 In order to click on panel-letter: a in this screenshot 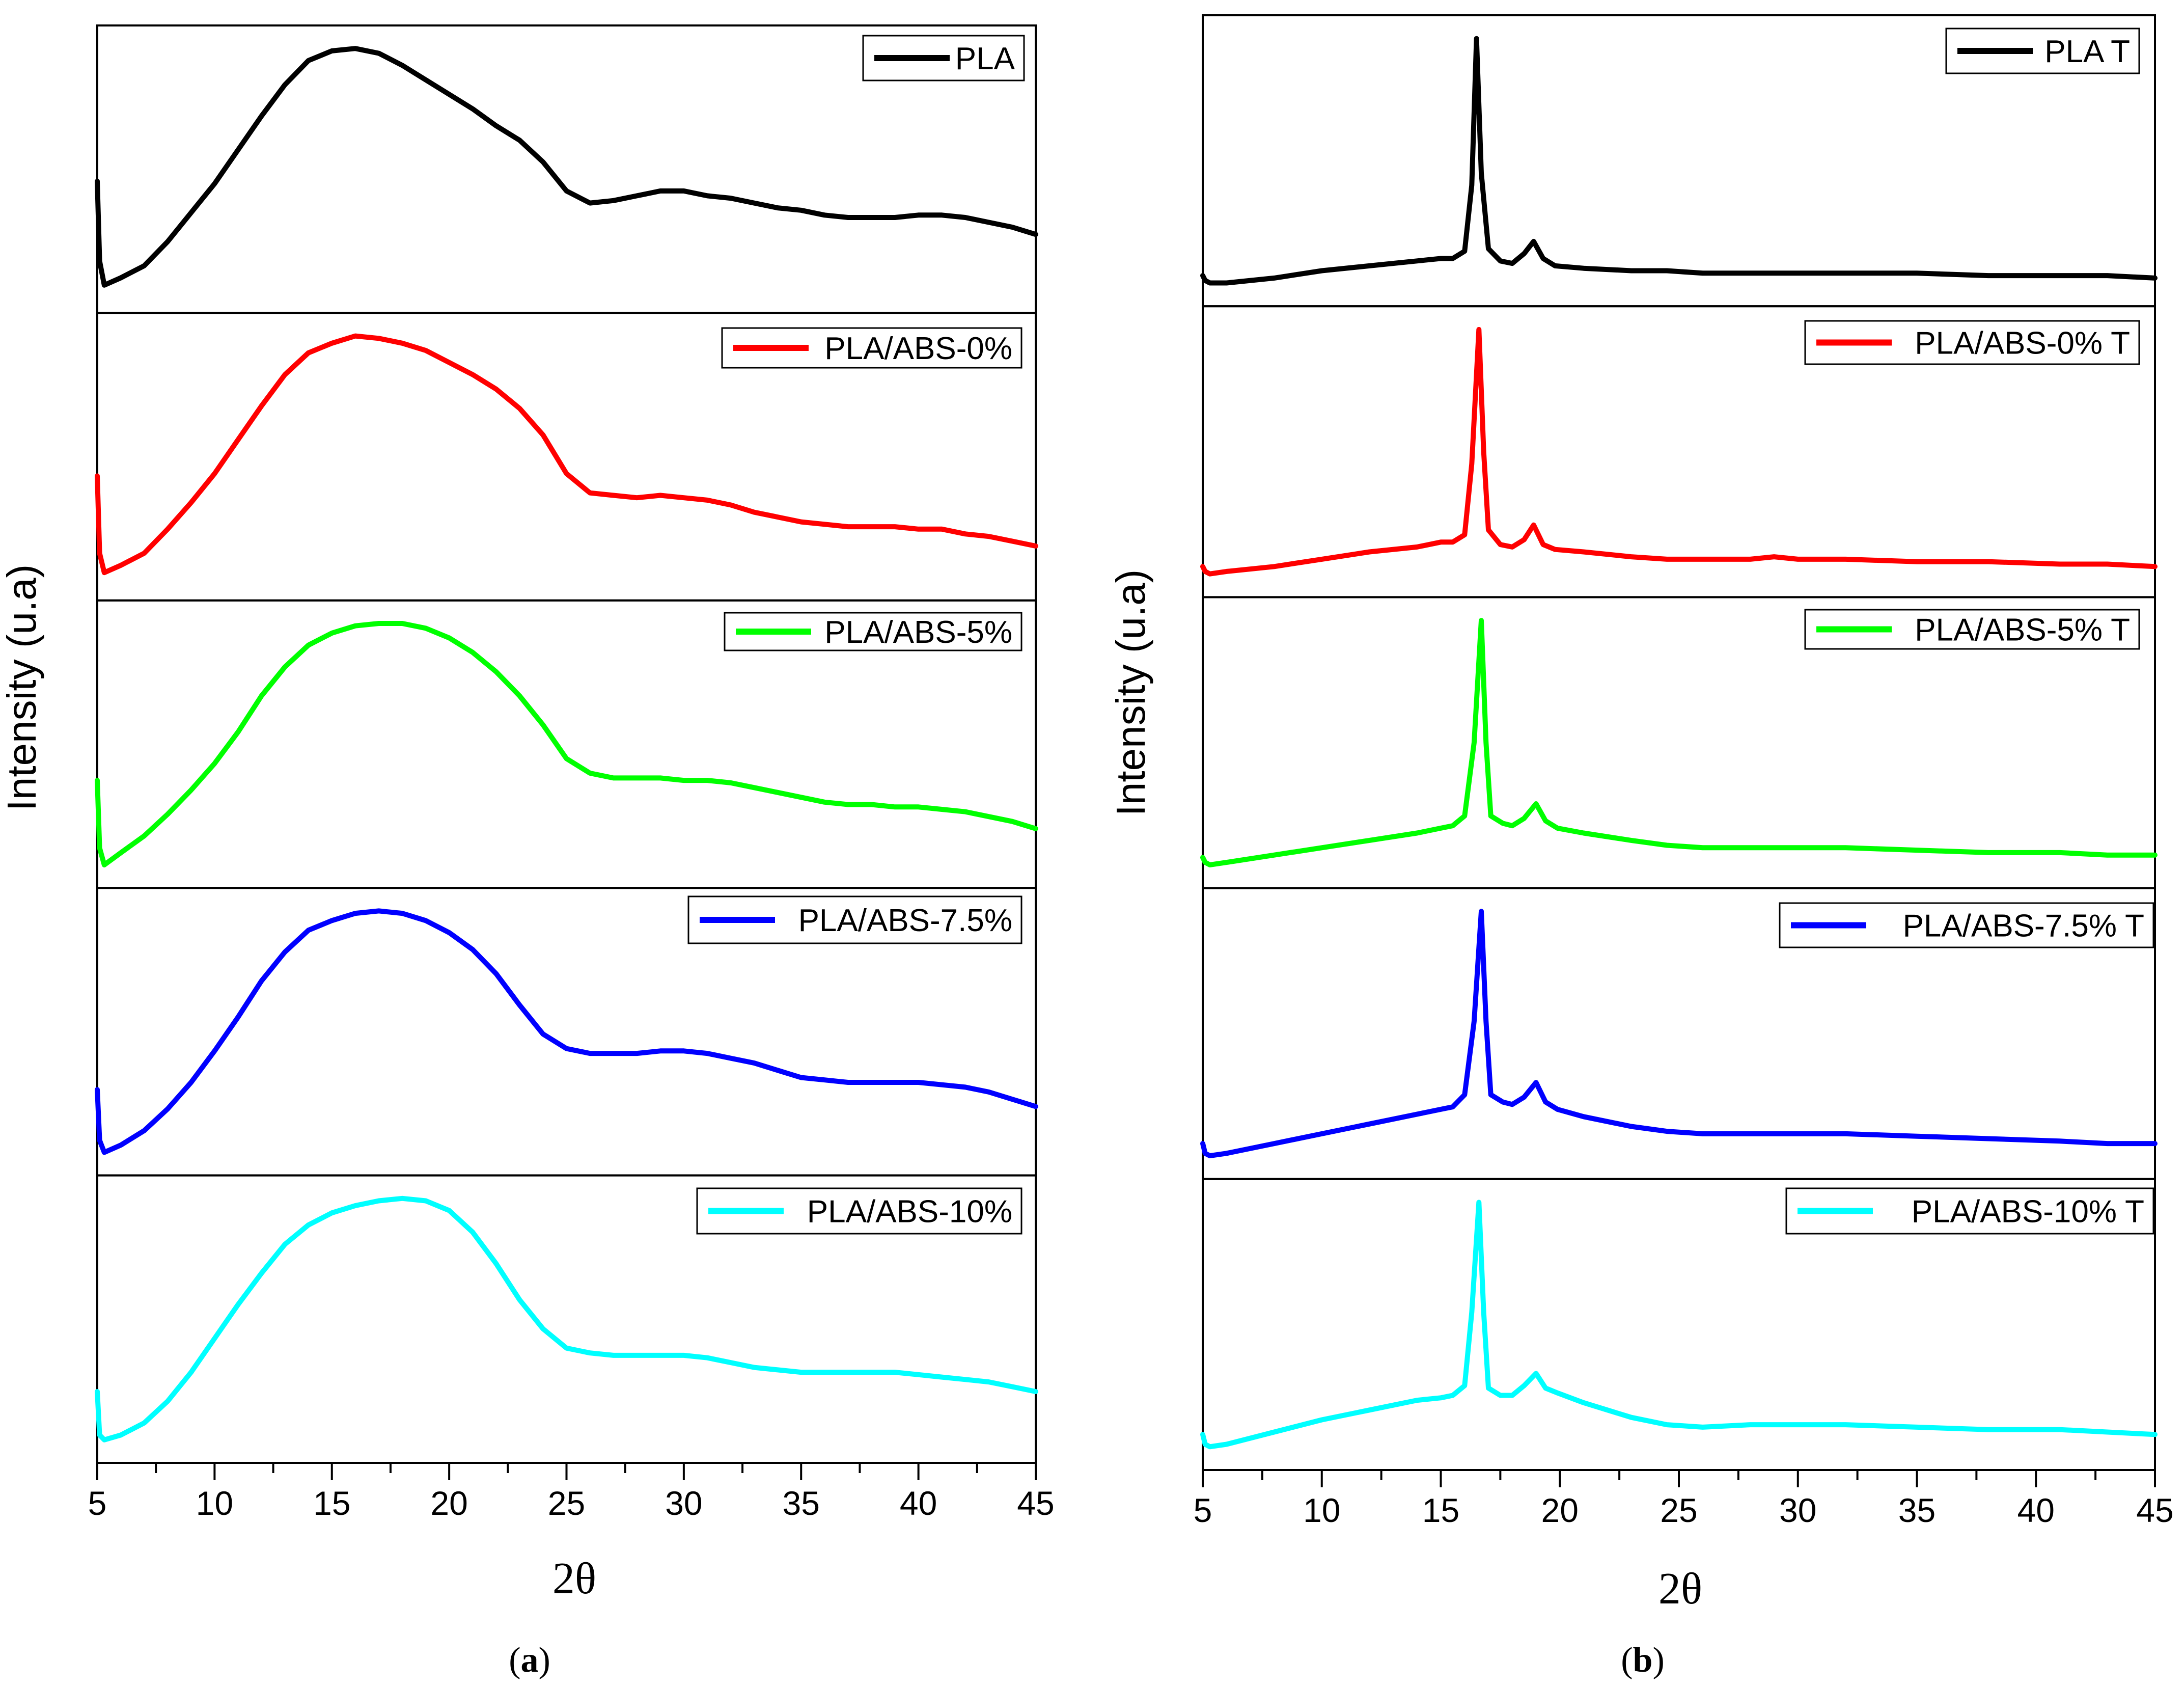, I will do `click(530, 1660)`.